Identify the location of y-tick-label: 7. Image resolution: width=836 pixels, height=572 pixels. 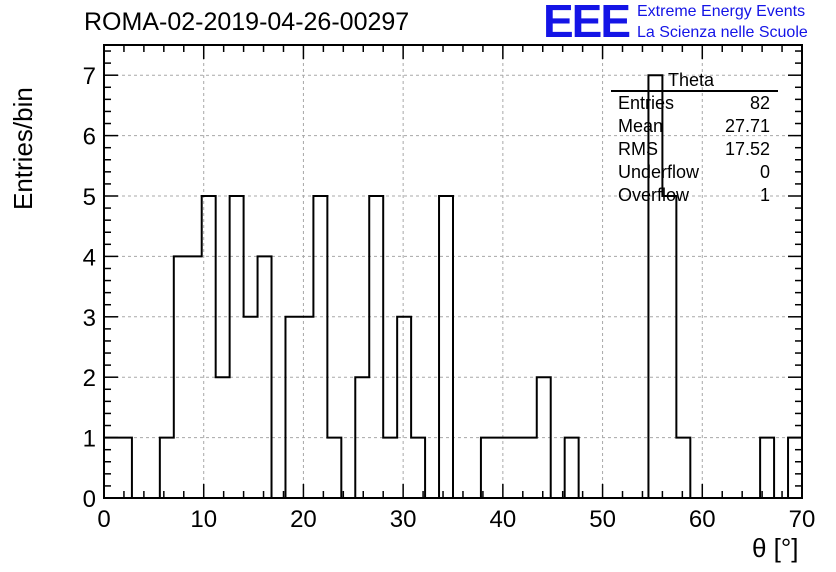
(89, 76).